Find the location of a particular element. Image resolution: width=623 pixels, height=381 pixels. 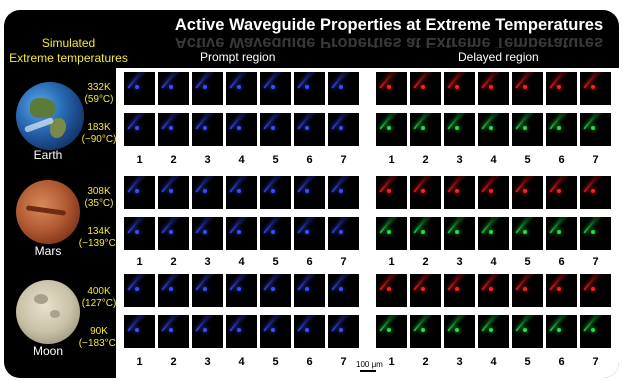

temp-mars-high: 308K (35°C) is located at coordinates (99, 198).